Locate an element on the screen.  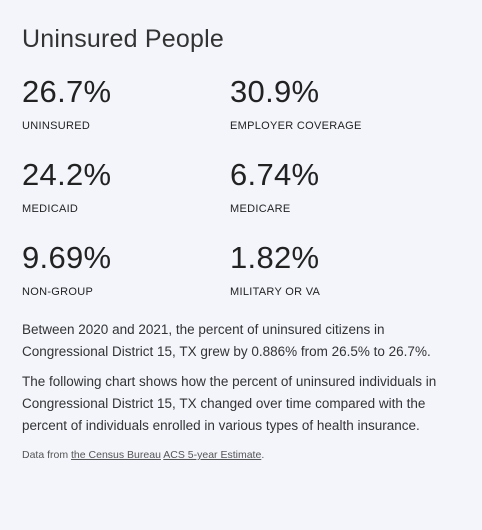
stat-military-or-va: 1.82% MILITARY OR VA is located at coordinates (345, 269).